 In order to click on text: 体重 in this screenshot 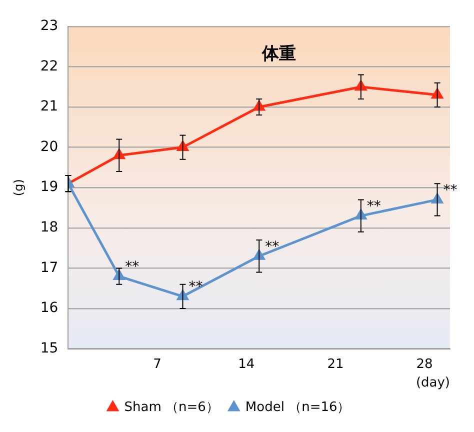, I will do `click(278, 54)`.